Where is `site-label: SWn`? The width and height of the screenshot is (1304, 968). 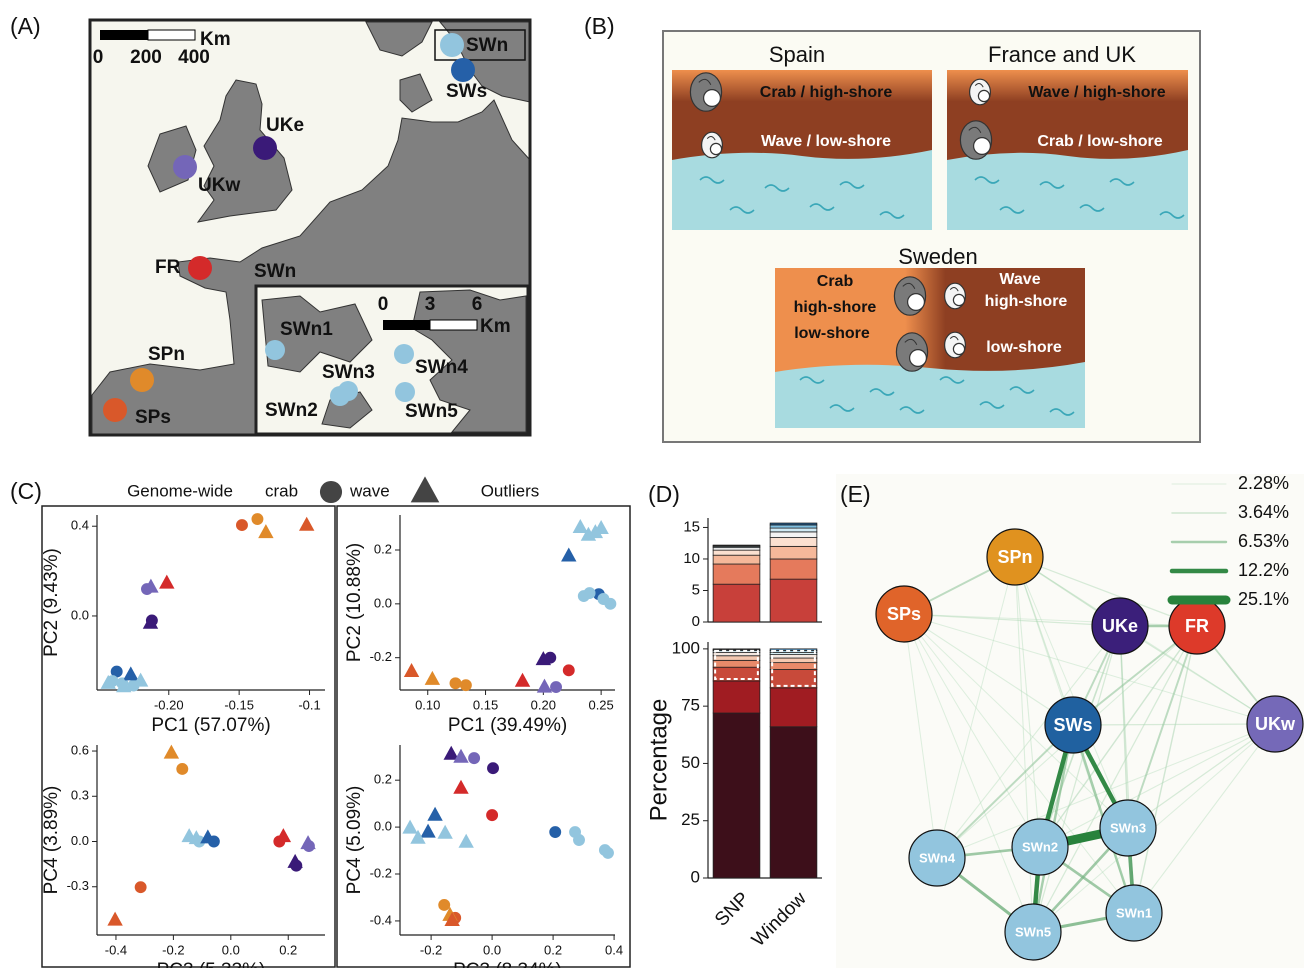 site-label: SWn is located at coordinates (487, 45).